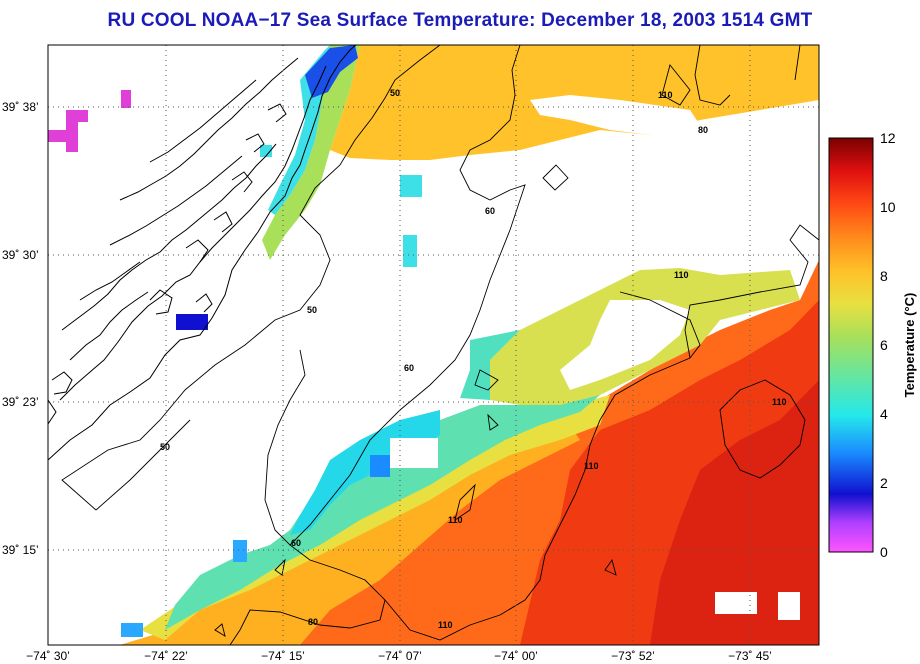 The image size is (920, 664). Describe the element at coordinates (884, 483) in the screenshot. I see `colorbar-tick: 2` at that location.